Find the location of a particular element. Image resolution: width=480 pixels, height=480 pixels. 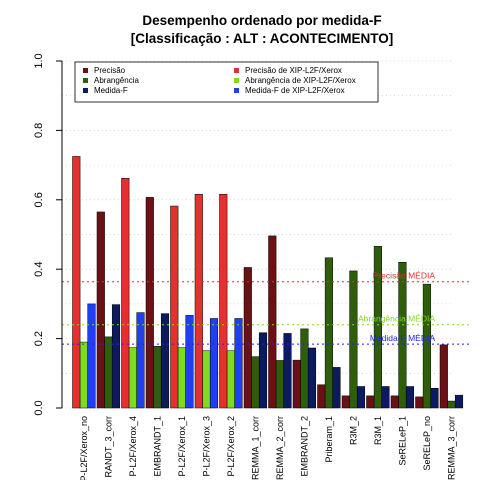

reference-line-label: Abrangência MÉDIA is located at coordinates (396, 319).